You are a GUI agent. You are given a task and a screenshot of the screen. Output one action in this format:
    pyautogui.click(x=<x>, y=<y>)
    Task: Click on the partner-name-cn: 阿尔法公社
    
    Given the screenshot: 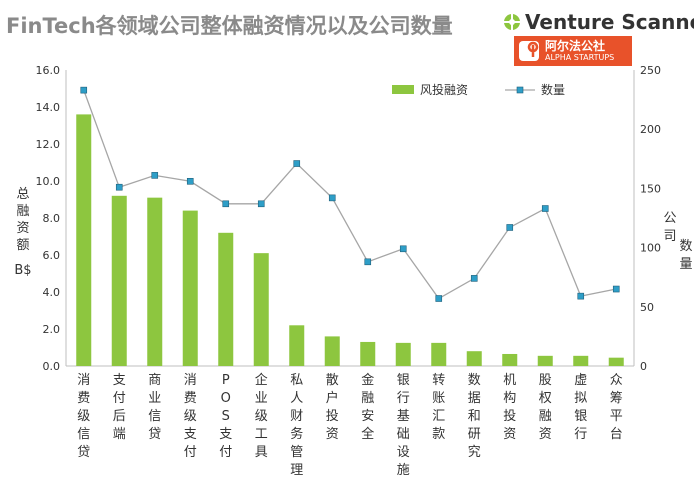 What is the action you would take?
    pyautogui.click(x=575, y=46)
    